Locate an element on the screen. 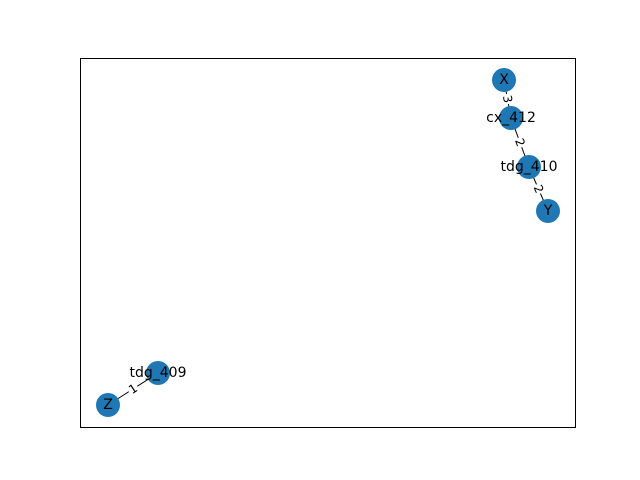  edge-label-group: 1 is located at coordinates (133, 389).